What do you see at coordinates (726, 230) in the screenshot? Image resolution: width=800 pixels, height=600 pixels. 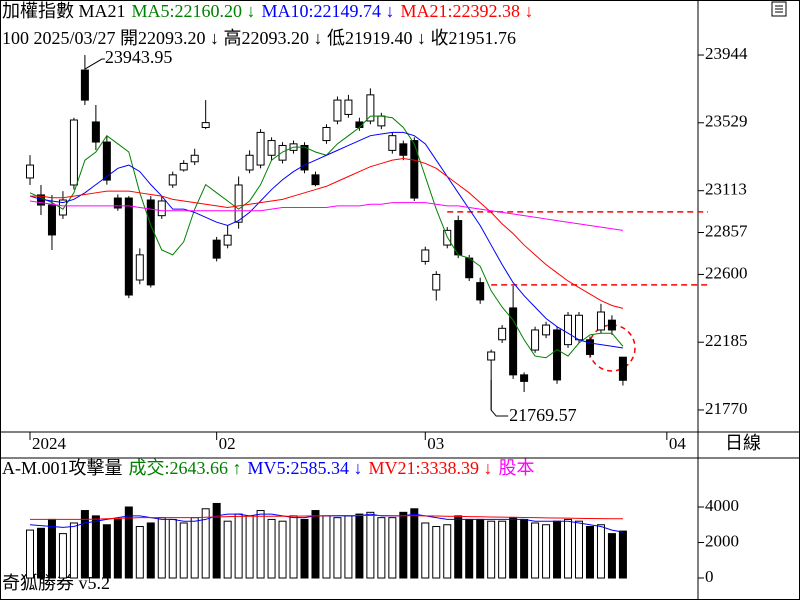 I see `y-tick-label: 22857` at bounding box center [726, 230].